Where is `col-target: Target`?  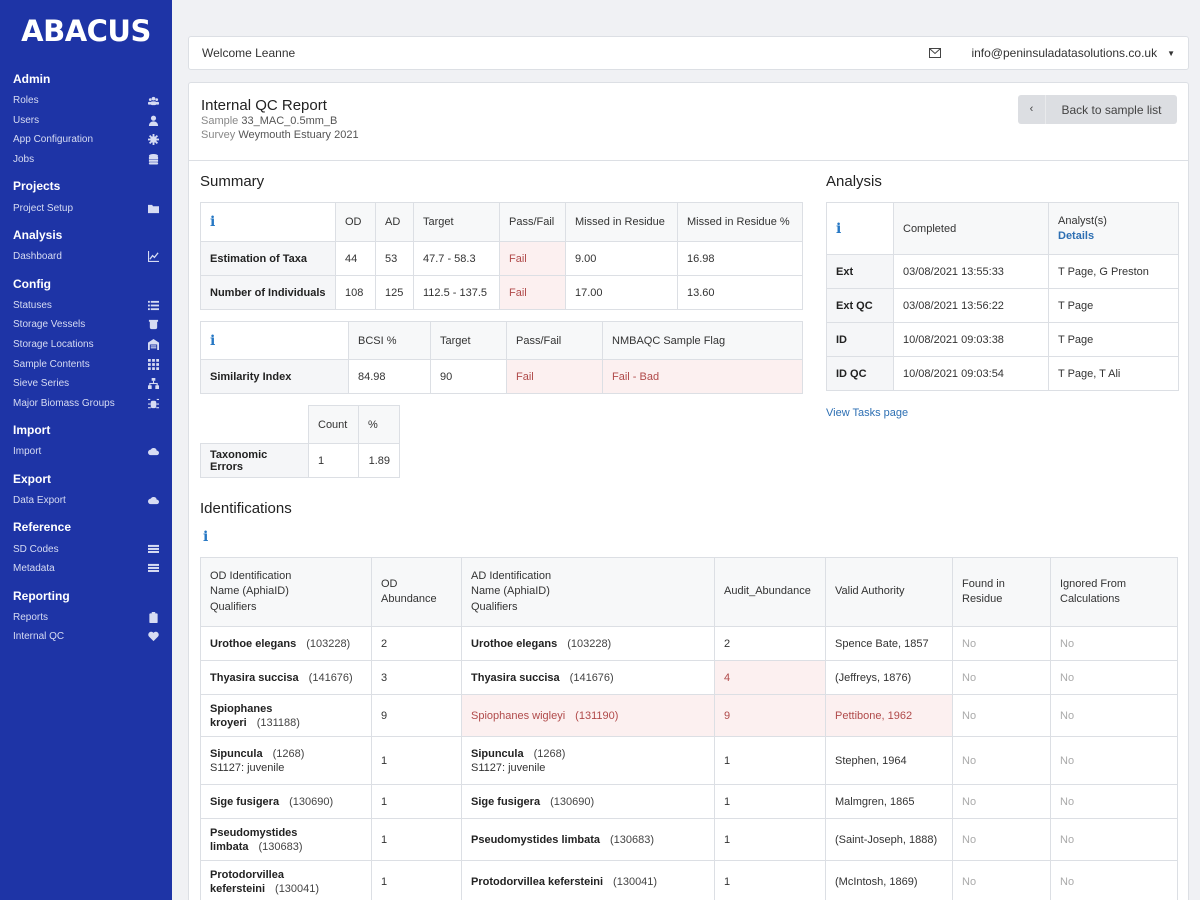
col-target: Target is located at coordinates (456, 222).